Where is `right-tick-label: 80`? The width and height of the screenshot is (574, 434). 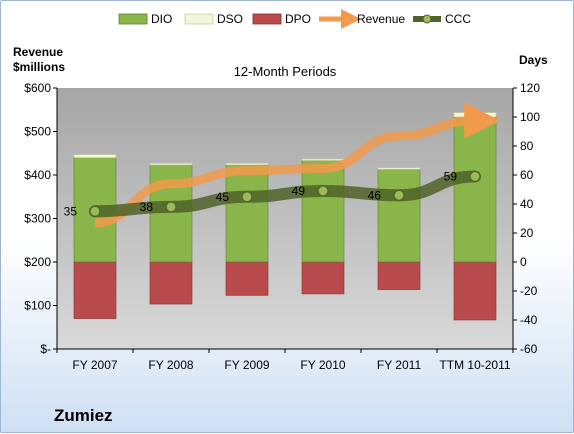
right-tick-label: 80 is located at coordinates (527, 146).